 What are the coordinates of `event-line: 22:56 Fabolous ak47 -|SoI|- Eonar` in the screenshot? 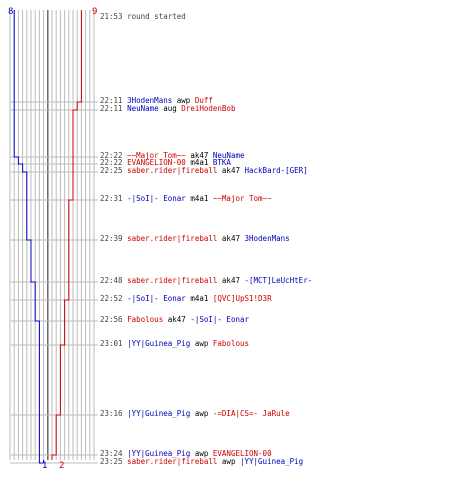 It's located at (174, 320).